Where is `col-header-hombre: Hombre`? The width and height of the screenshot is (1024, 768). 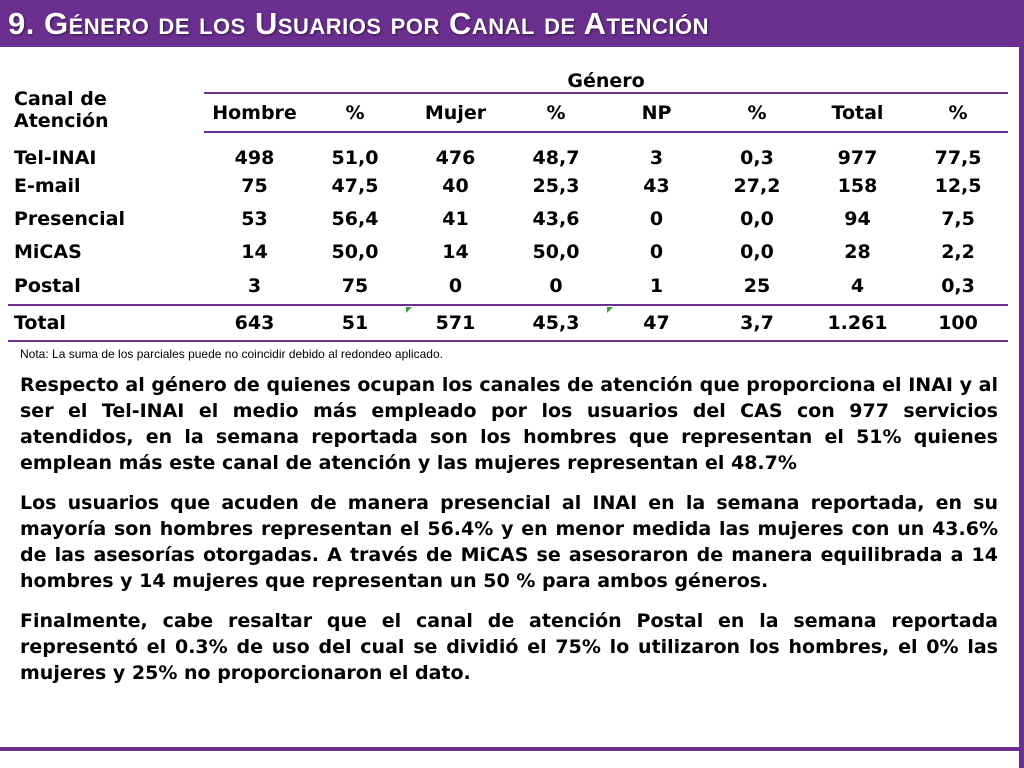 col-header-hombre: Hombre is located at coordinates (254, 113).